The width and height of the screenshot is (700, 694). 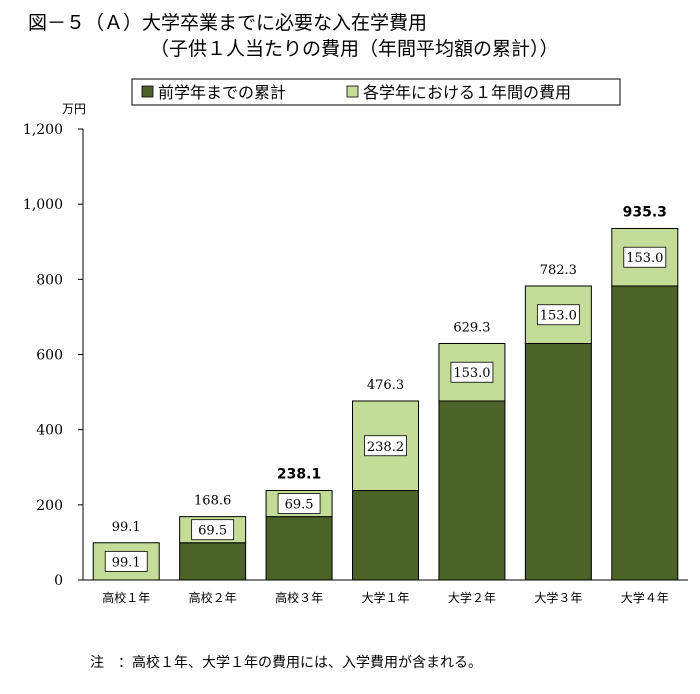 What do you see at coordinates (286, 663) in the screenshot?
I see `footnote: 注 ：高校１年、大学１年の費用には、入学費用が含まれる。` at bounding box center [286, 663].